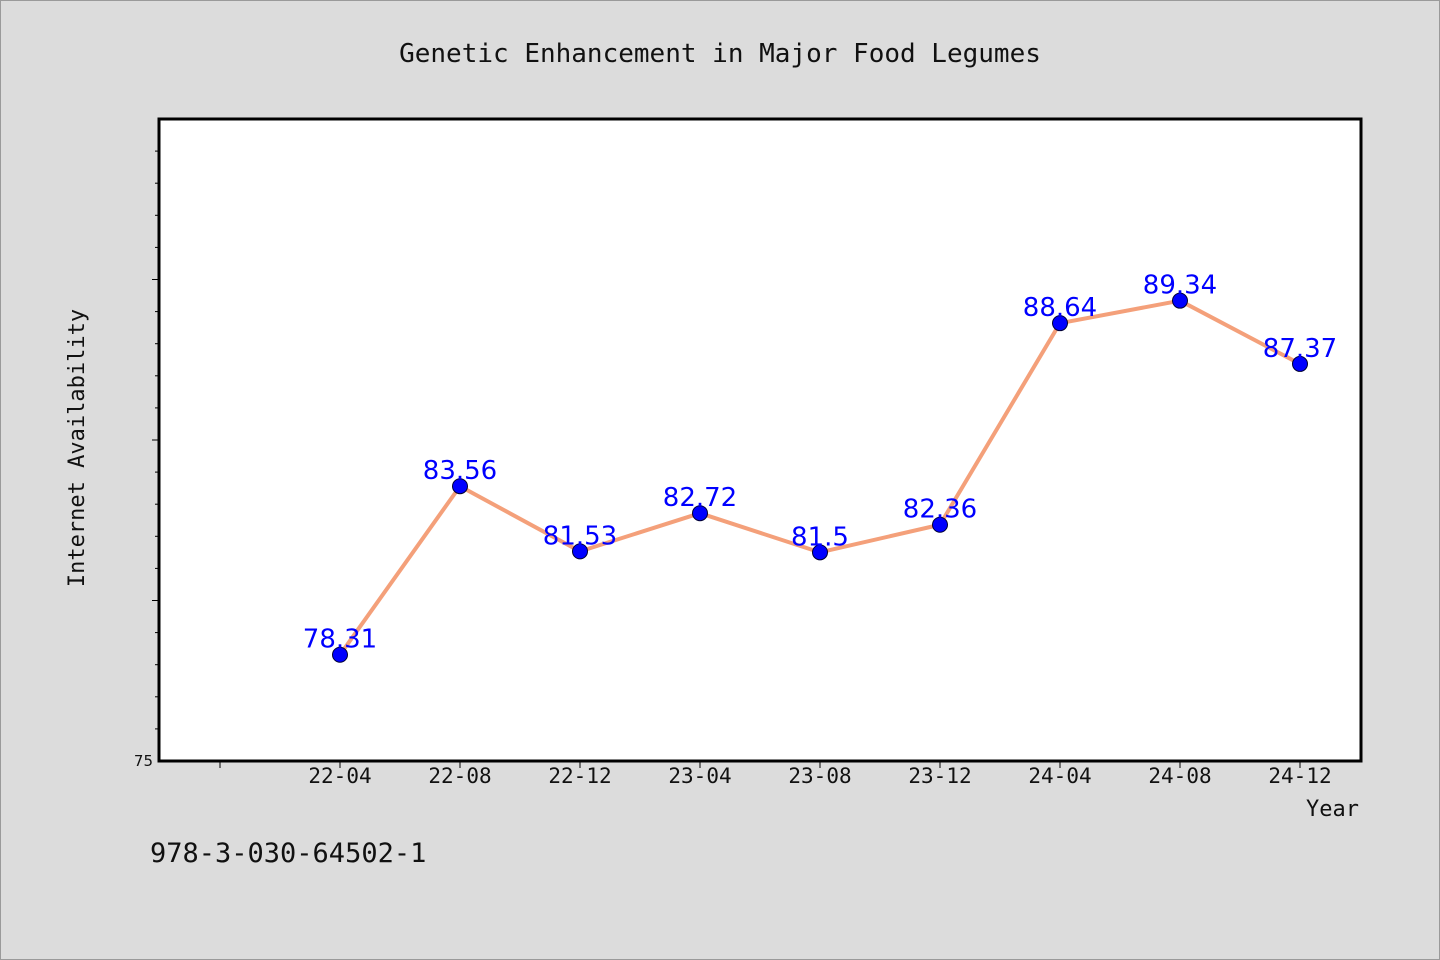 The height and width of the screenshot is (960, 1440). I want to click on x-tick-label: 23-04, so click(699, 776).